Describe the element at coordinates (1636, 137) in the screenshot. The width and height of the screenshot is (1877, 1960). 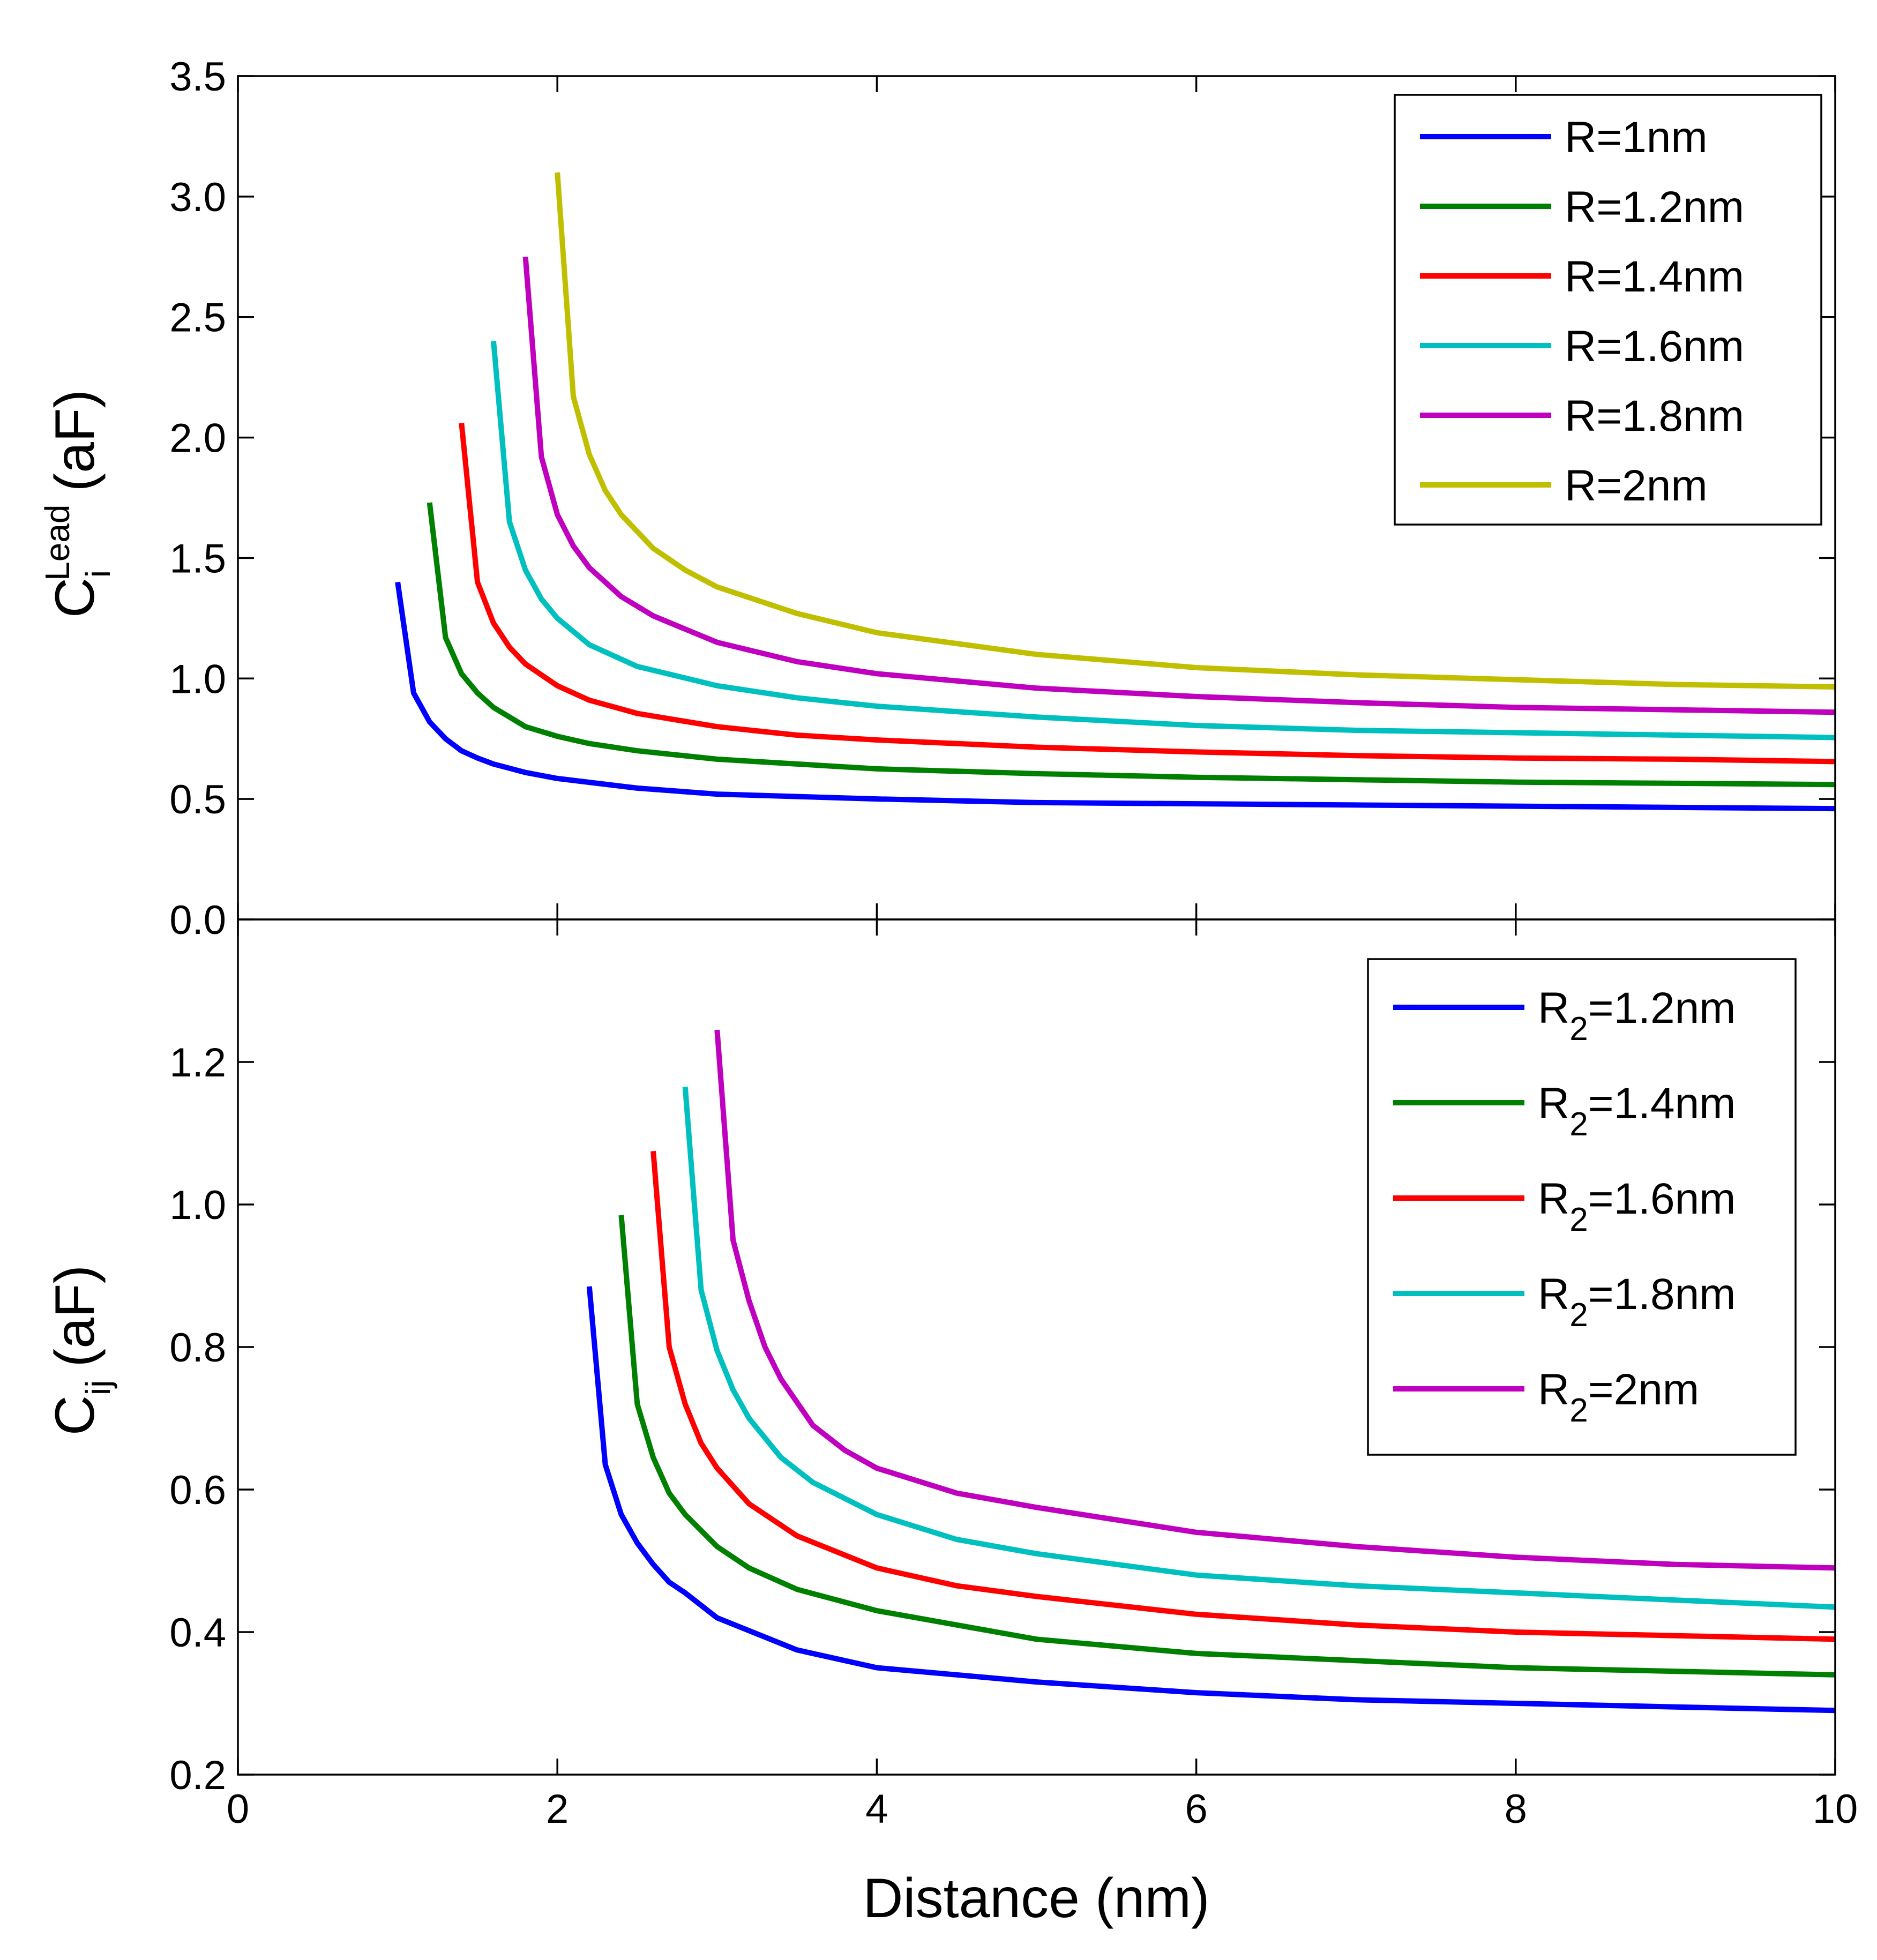
I see `top-legend-label-1: R=1nm` at that location.